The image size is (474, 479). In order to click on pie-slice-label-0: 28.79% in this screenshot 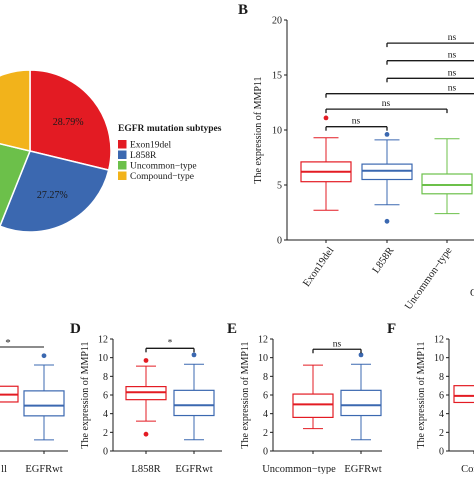, I will do `click(68, 122)`.